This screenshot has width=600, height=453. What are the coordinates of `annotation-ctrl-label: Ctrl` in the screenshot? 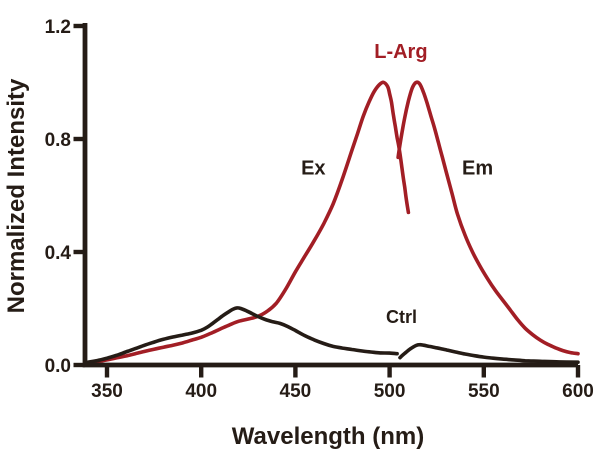 It's located at (401, 317).